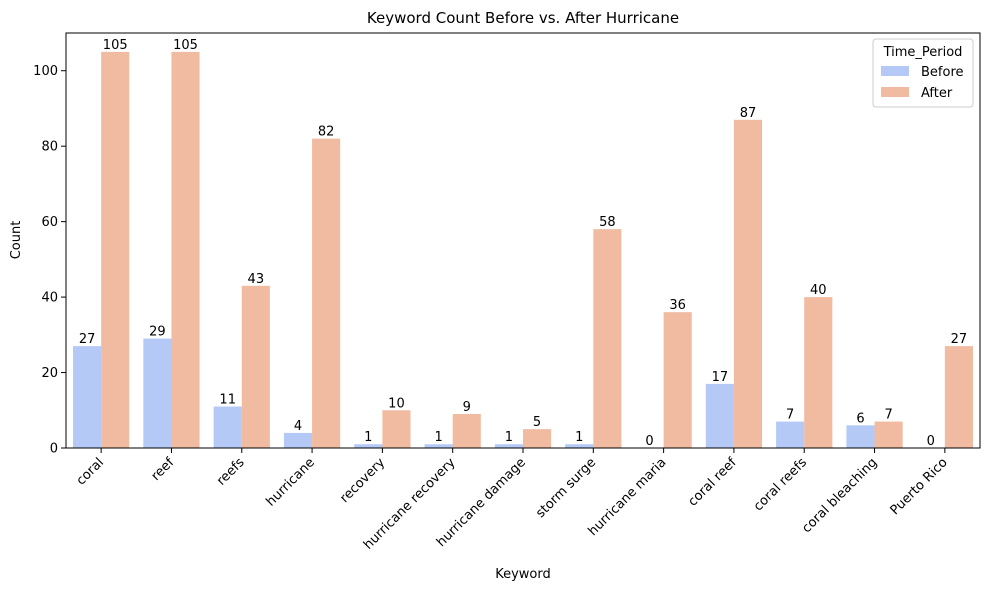 The image size is (989, 590). What do you see at coordinates (628, 497) in the screenshot?
I see `x-tick-label-hurricane-maria: hurricane maria` at bounding box center [628, 497].